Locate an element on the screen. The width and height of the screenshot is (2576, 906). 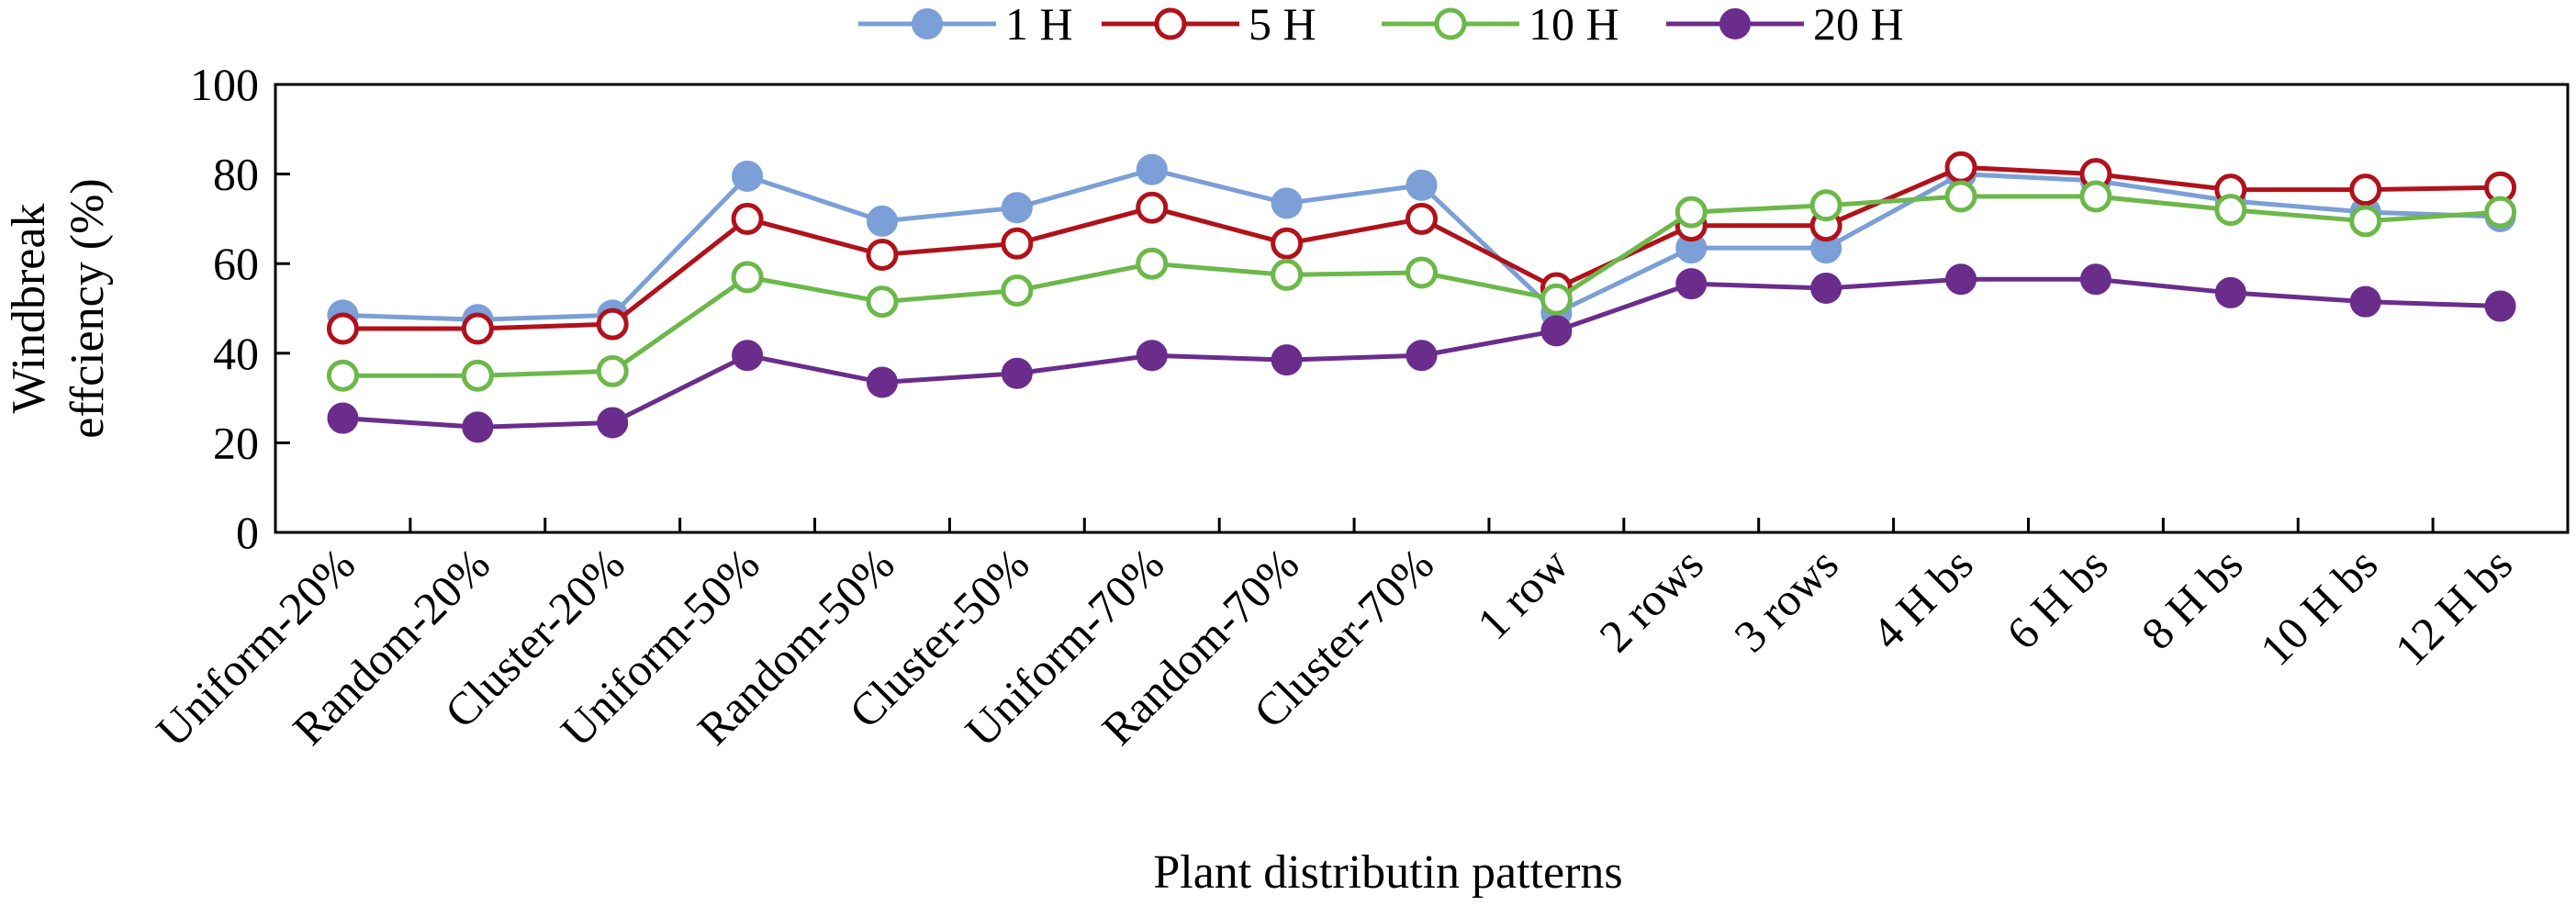
x-tick-label: 4 H bs is located at coordinates (1922, 598).